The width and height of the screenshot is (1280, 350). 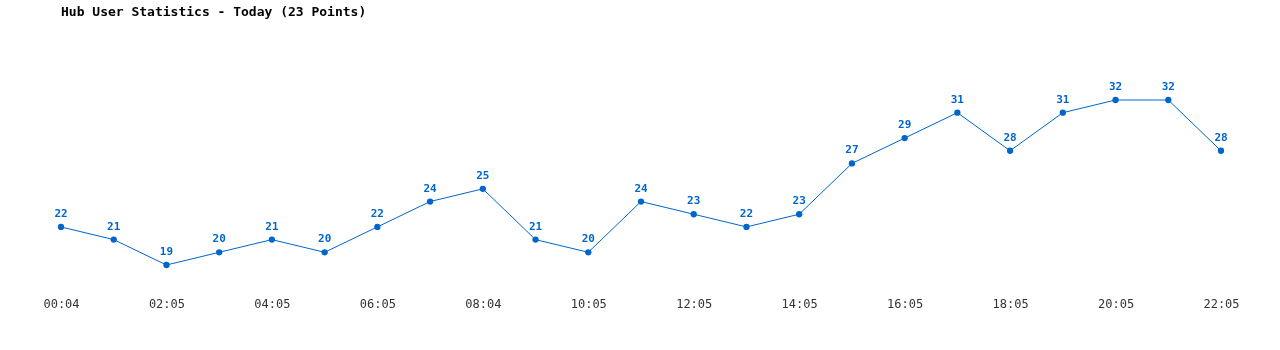 I want to click on x-tick-label: 08:04, so click(x=483, y=303).